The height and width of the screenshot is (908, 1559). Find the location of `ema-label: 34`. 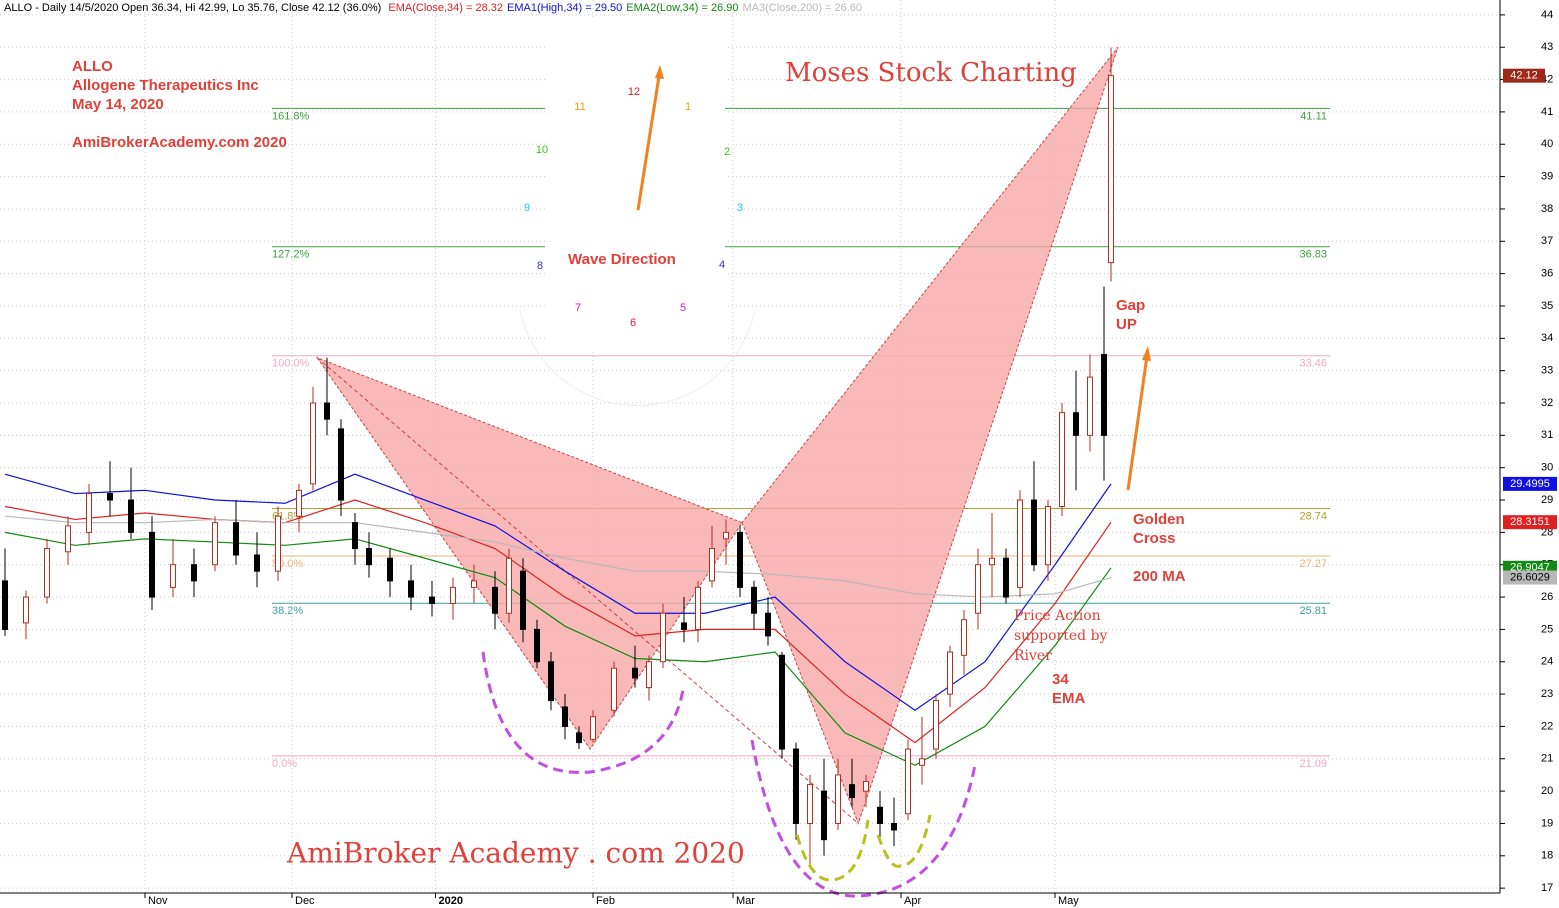

ema-label: 34 is located at coordinates (1060, 679).